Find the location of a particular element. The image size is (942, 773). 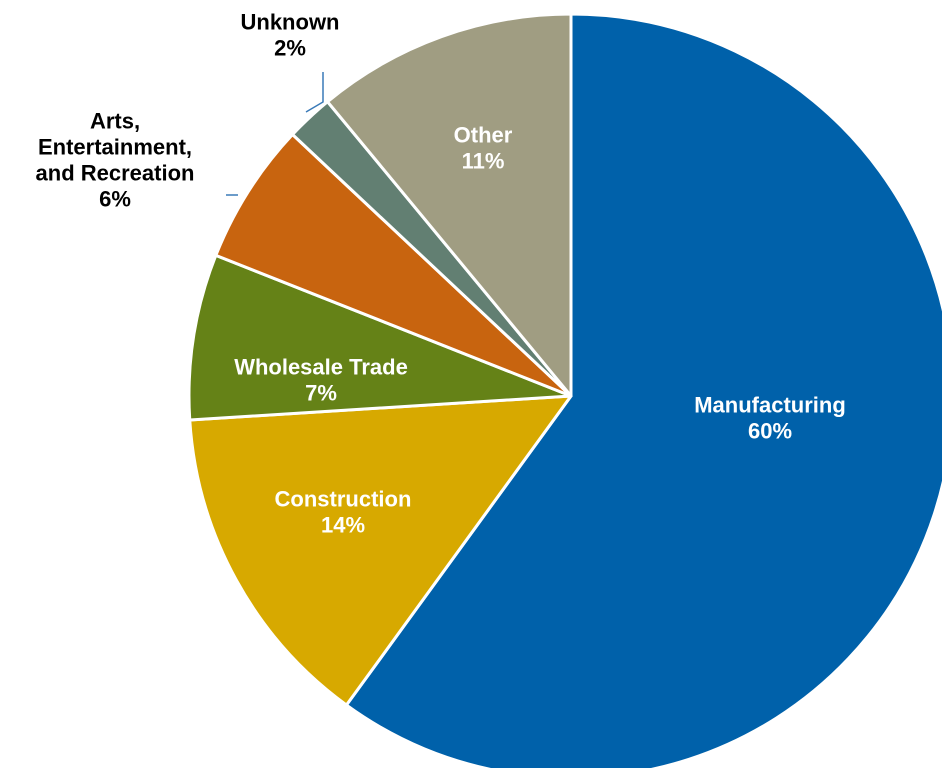

leader-line-unknown is located at coordinates (314, 92).